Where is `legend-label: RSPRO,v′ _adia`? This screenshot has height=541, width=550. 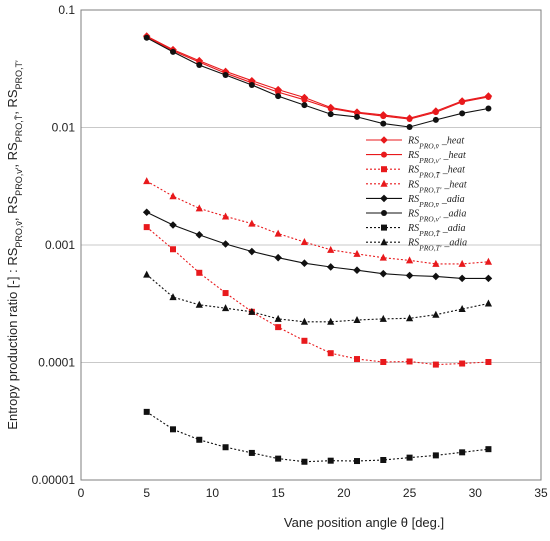 legend-label: RSPRO,v′ _adia is located at coordinates (436, 216).